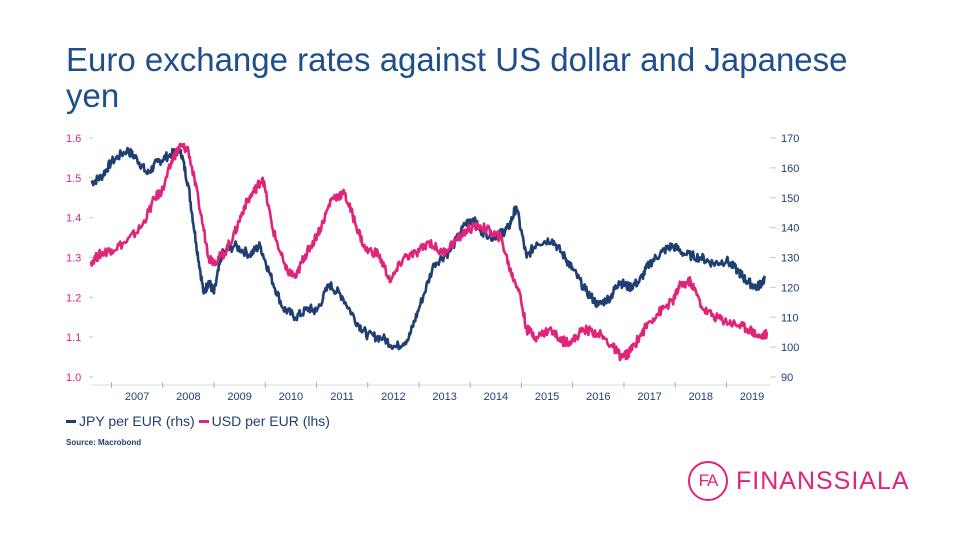 The image size is (960, 540). I want to click on x-tick-label: 2009, so click(239, 397).